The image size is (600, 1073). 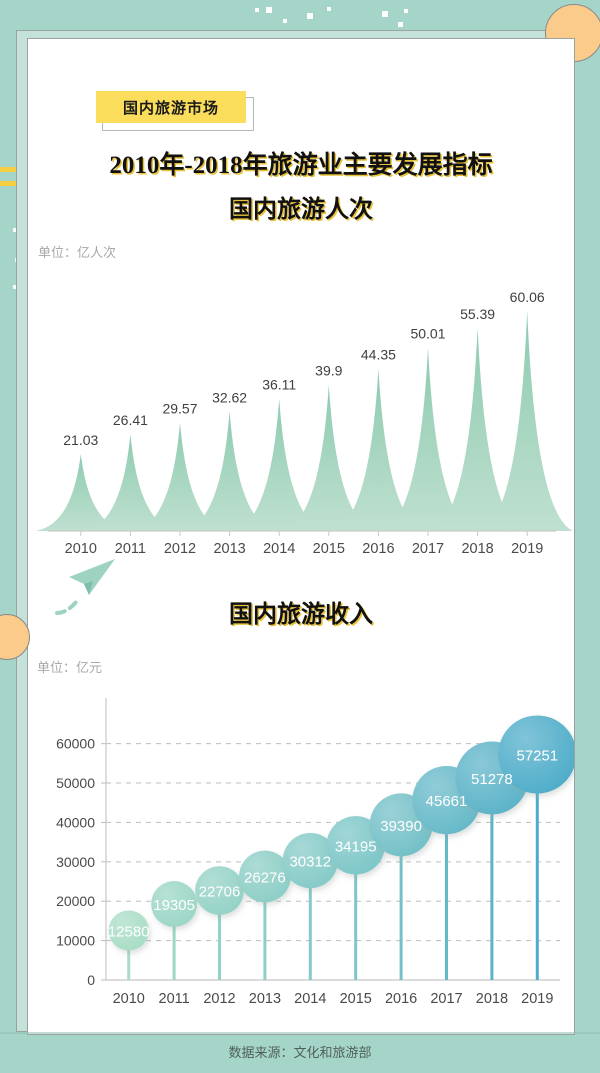 I want to click on chart2-value-label: 39390, so click(x=401, y=826).